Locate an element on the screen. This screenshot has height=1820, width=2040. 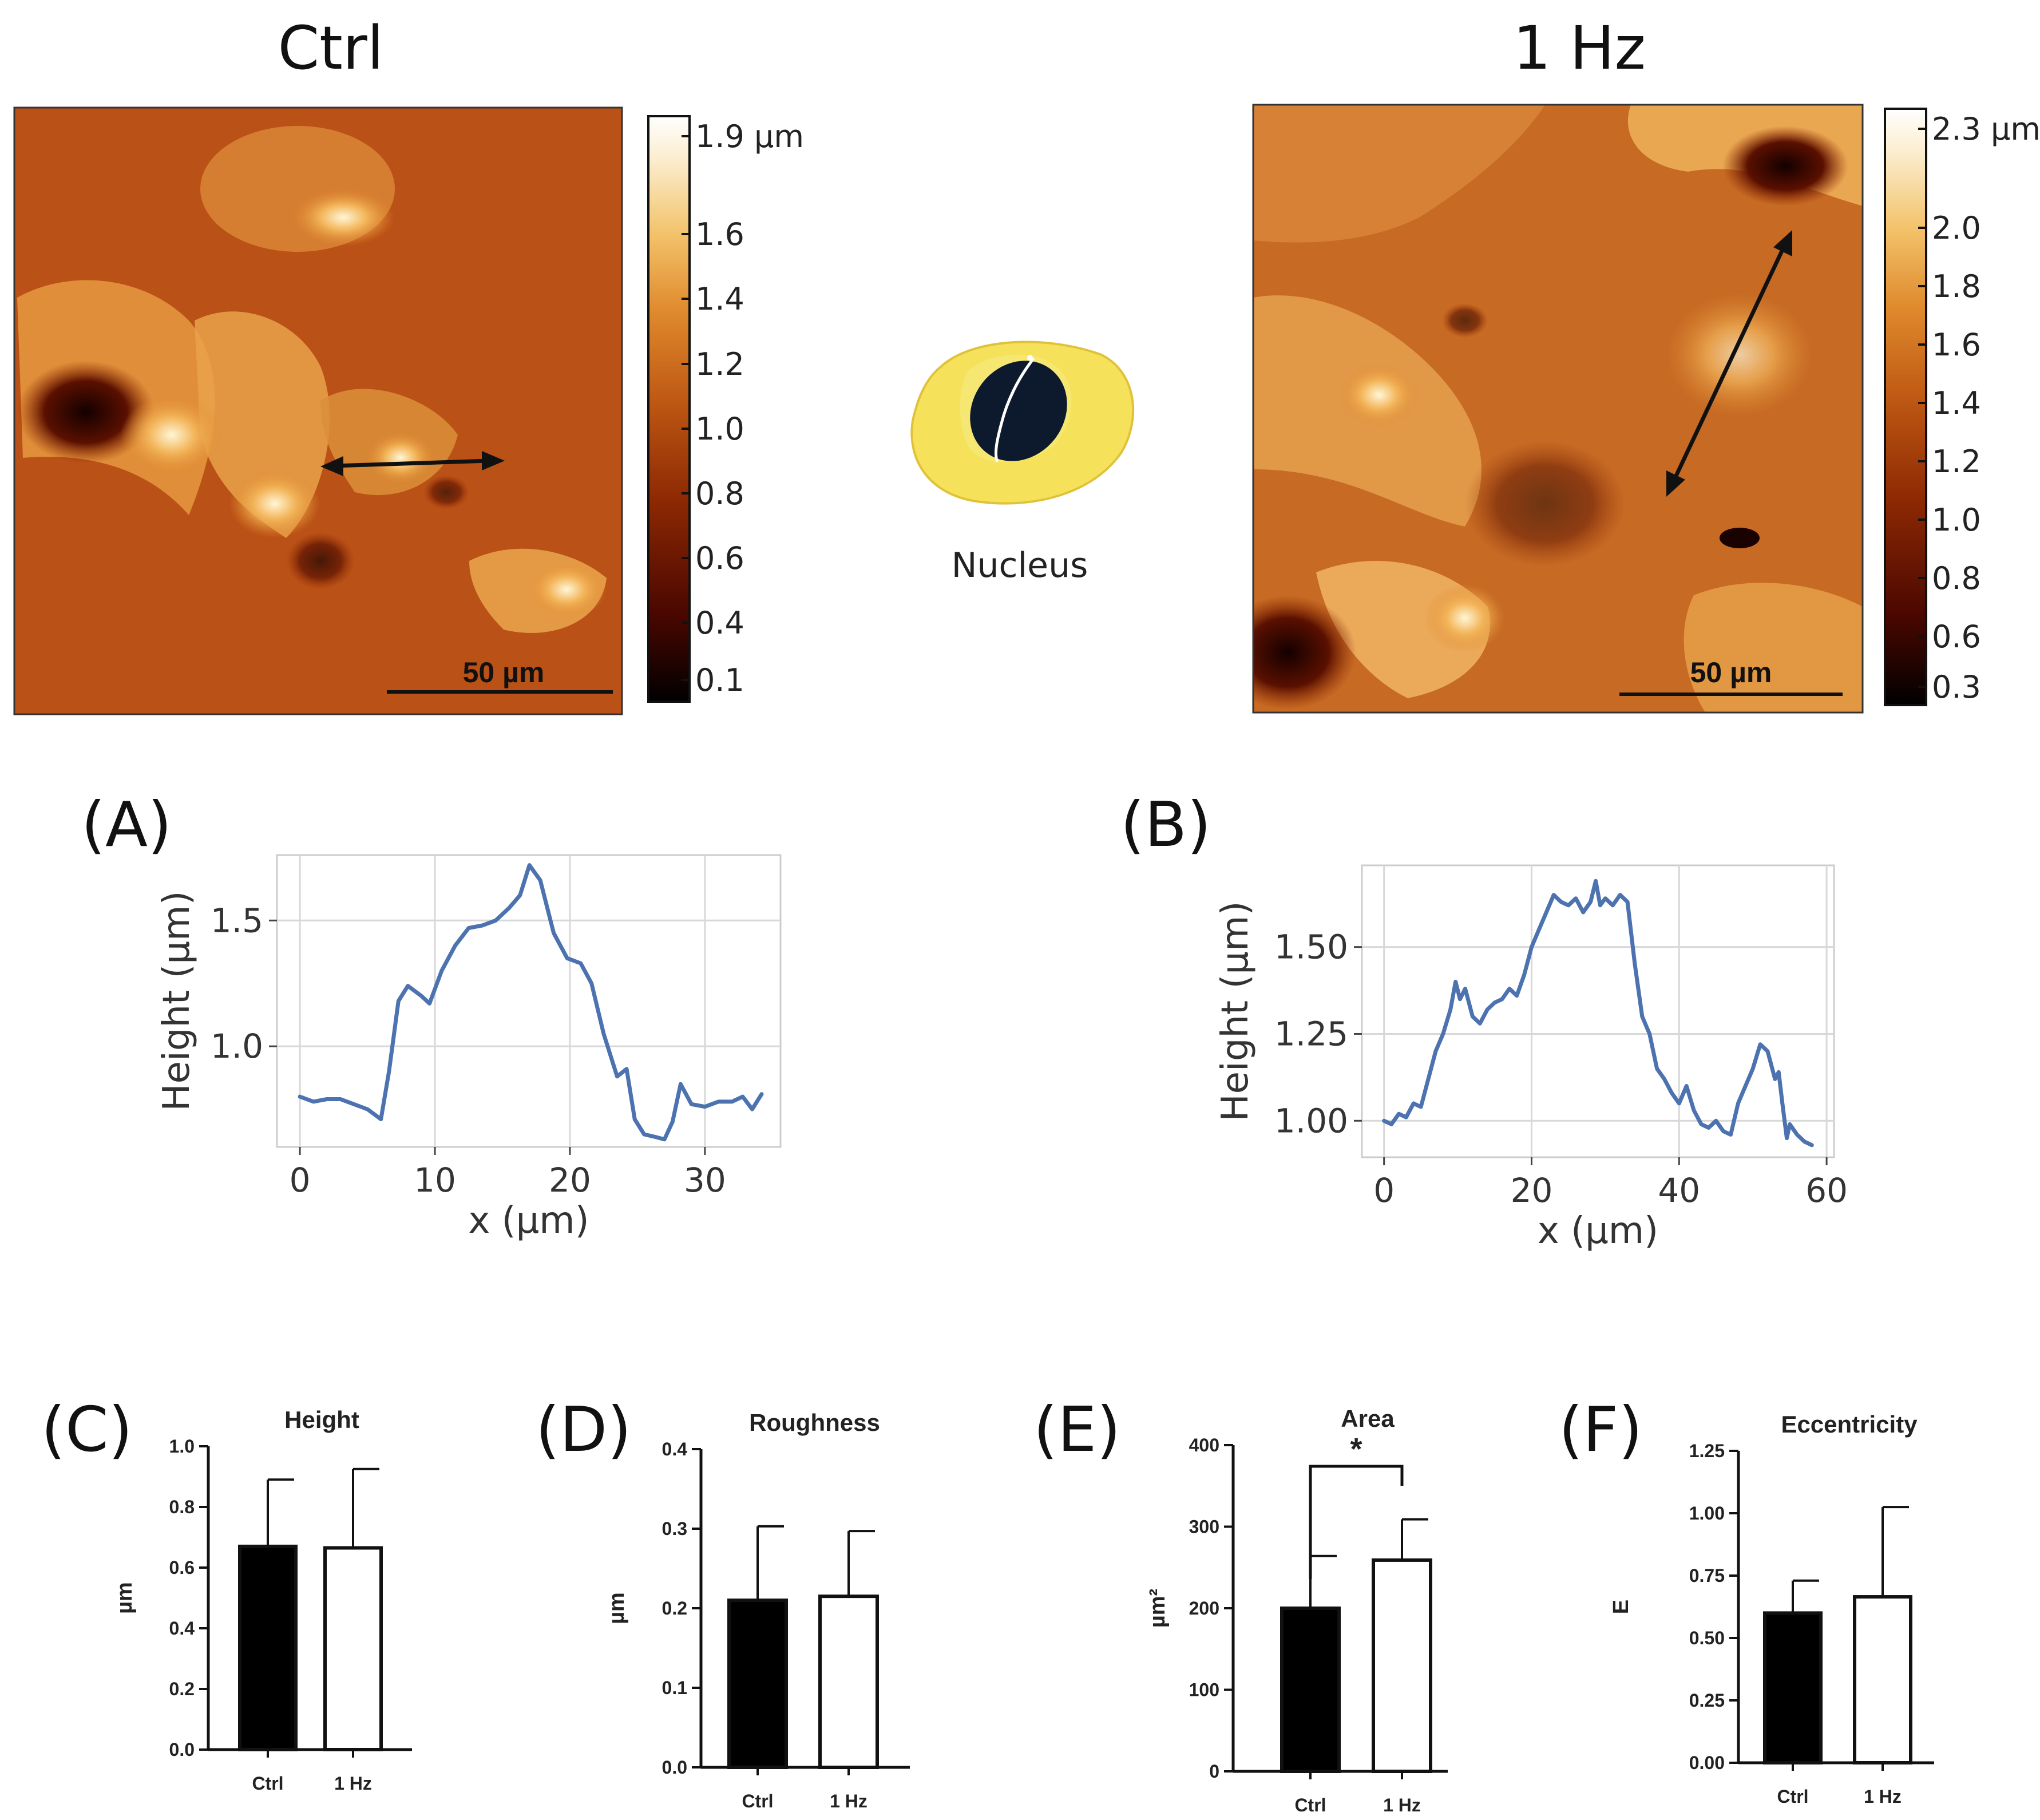
panel-label: (C) is located at coordinates (87, 1430).